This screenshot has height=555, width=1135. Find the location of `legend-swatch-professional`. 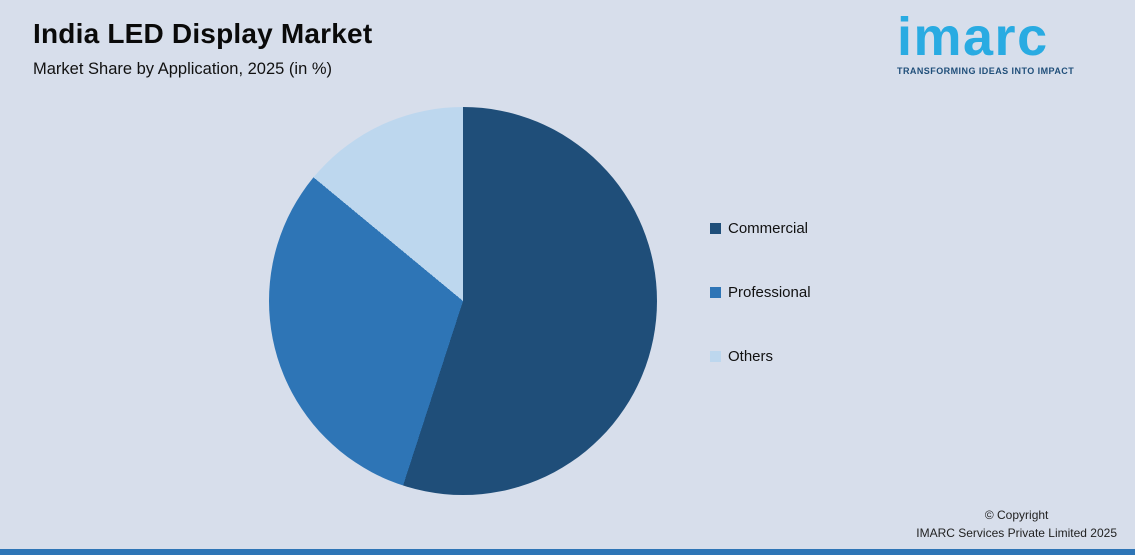

legend-swatch-professional is located at coordinates (715, 292).